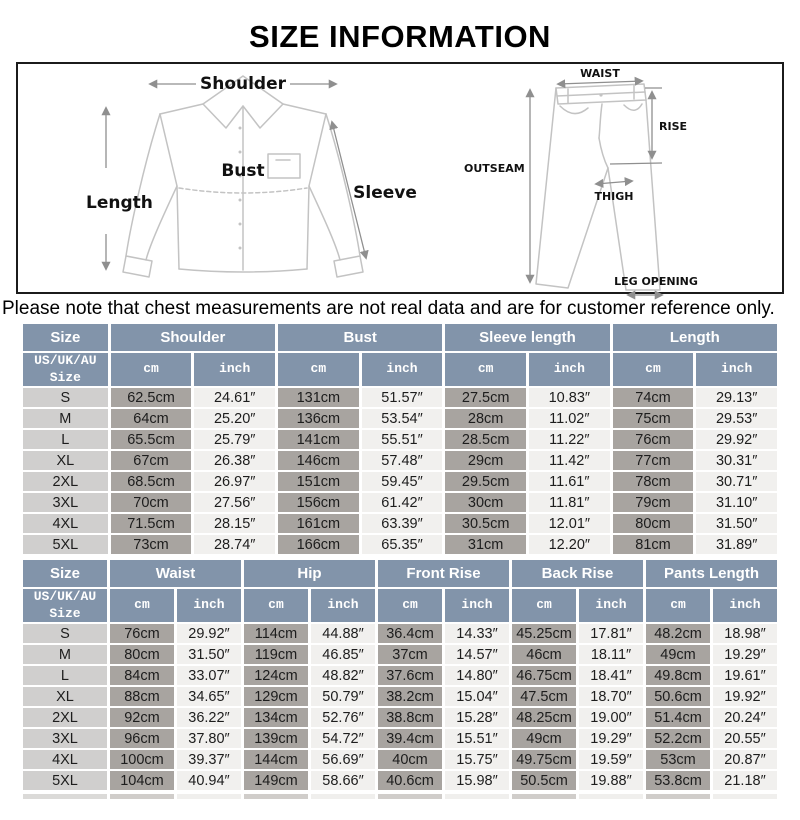 The image size is (800, 820). I want to click on cm-value: 73cm, so click(151, 544).